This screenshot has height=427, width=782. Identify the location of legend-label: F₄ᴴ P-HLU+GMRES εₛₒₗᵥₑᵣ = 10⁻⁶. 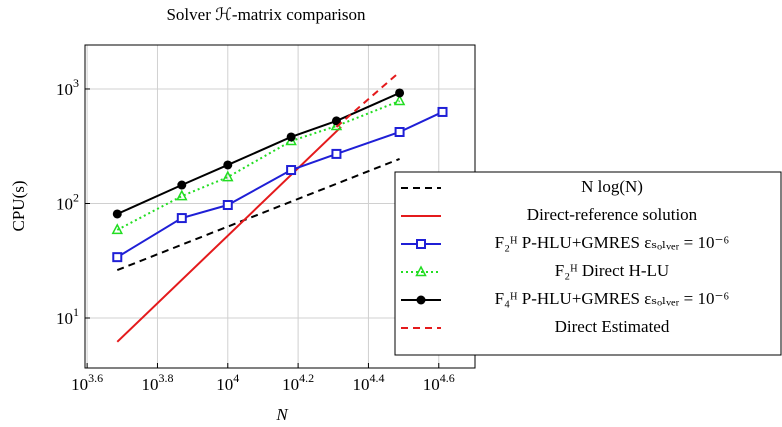
(612, 298).